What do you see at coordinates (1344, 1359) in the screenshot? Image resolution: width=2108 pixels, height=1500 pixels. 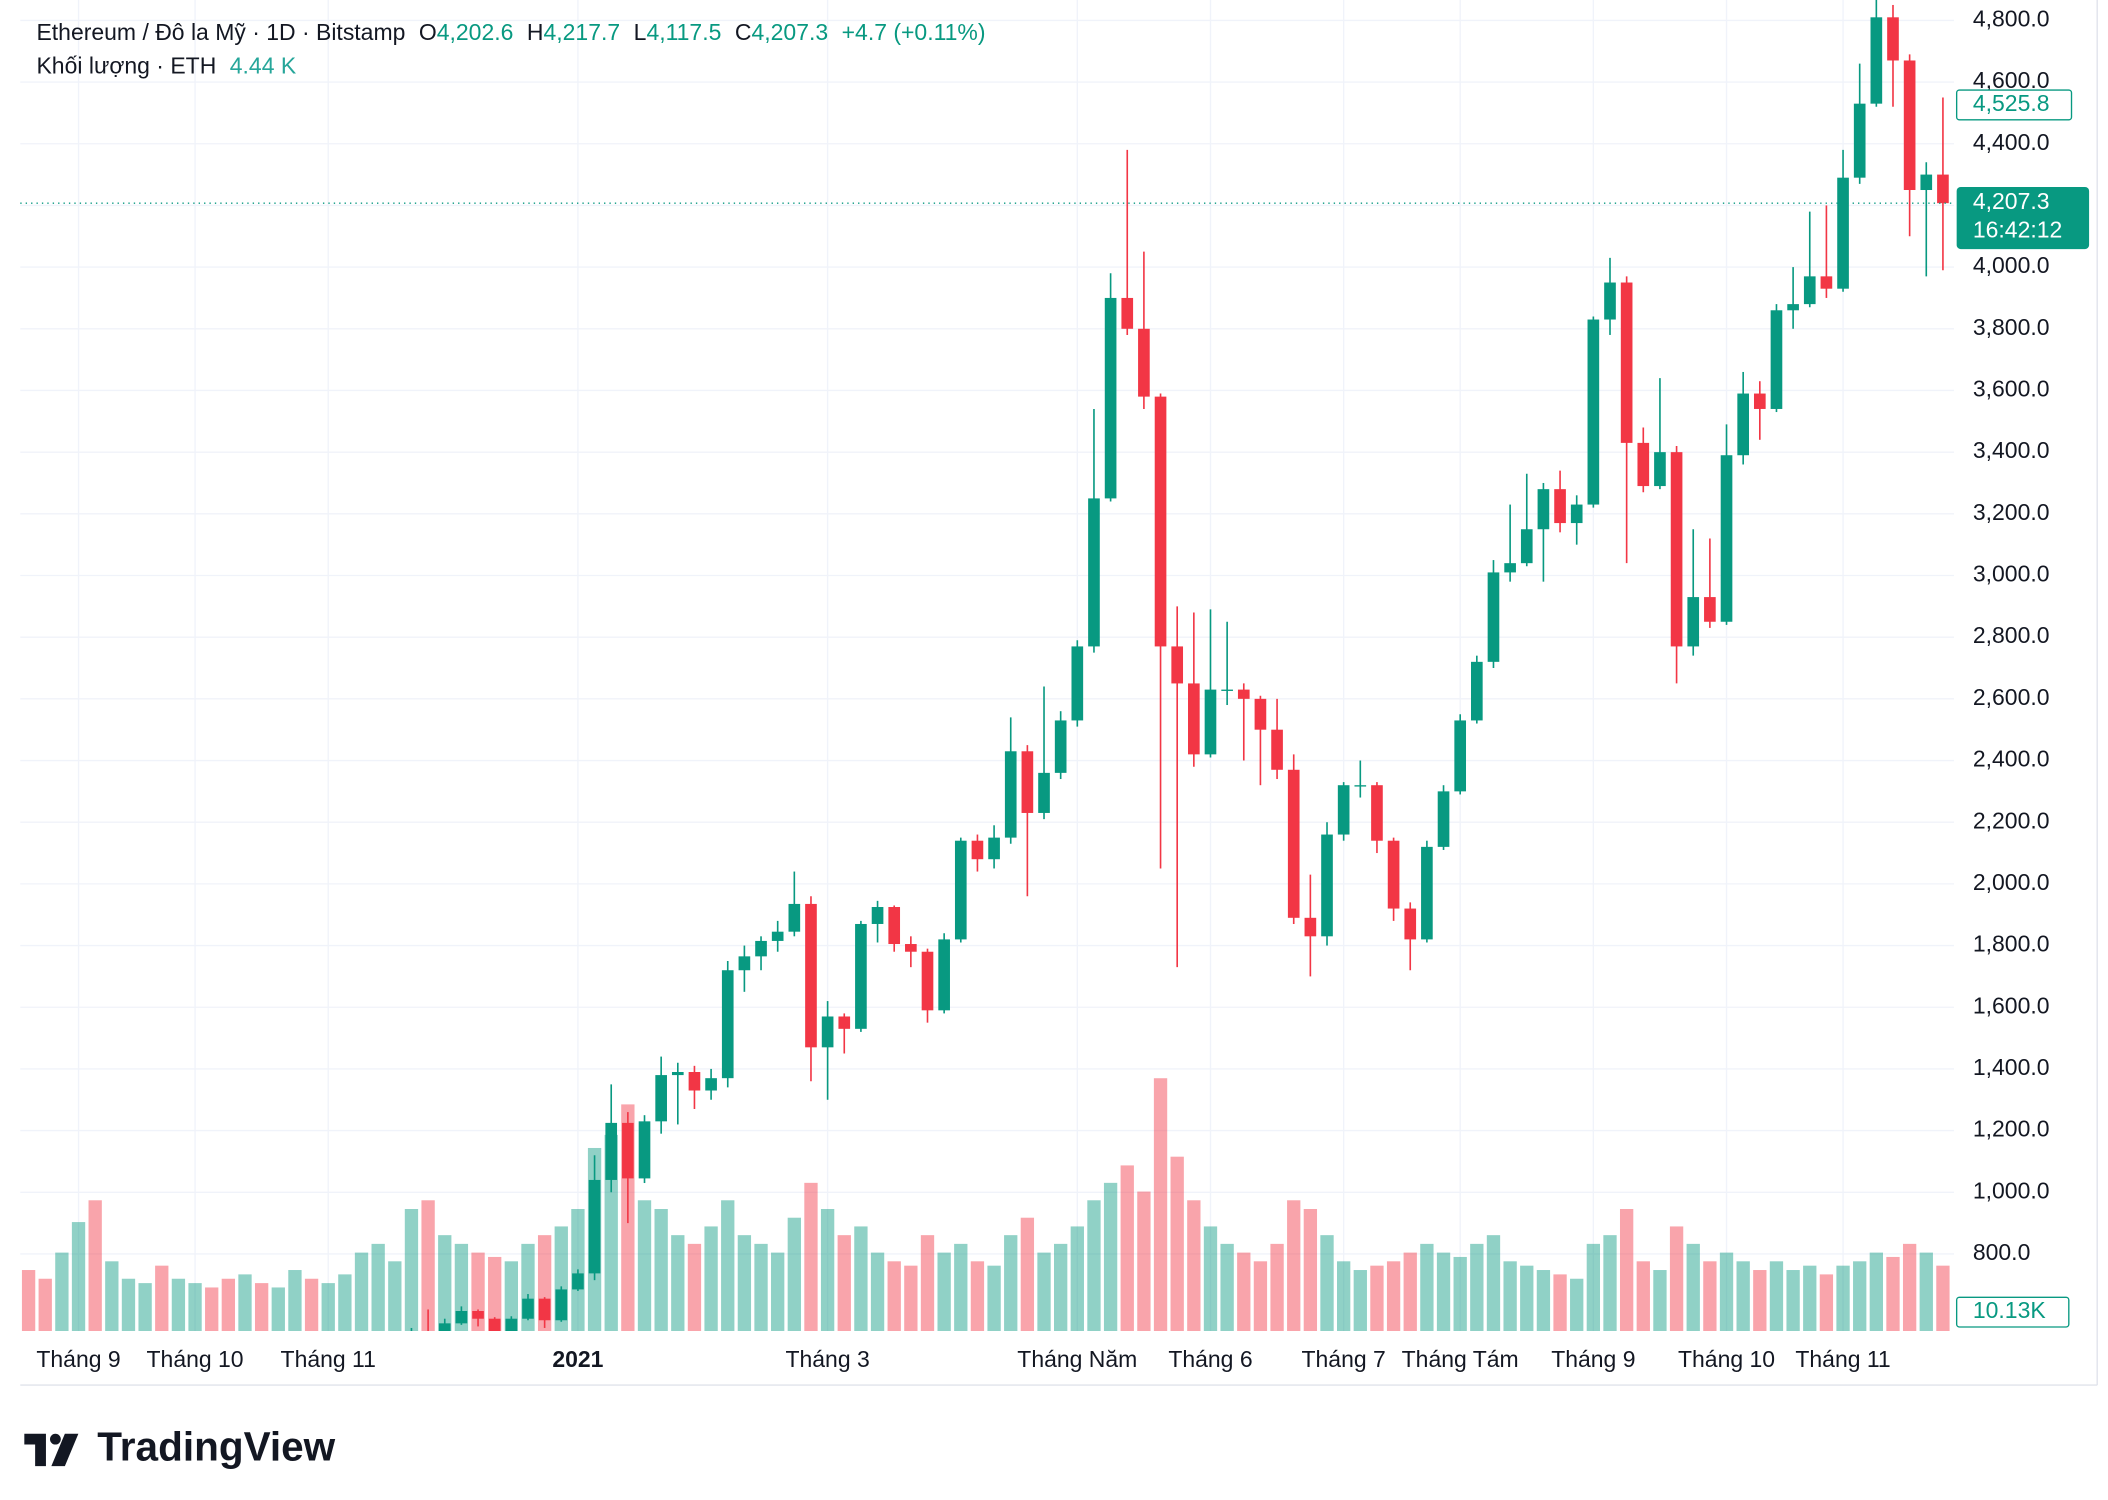 I see `x-tick-label: Tháng 7` at bounding box center [1344, 1359].